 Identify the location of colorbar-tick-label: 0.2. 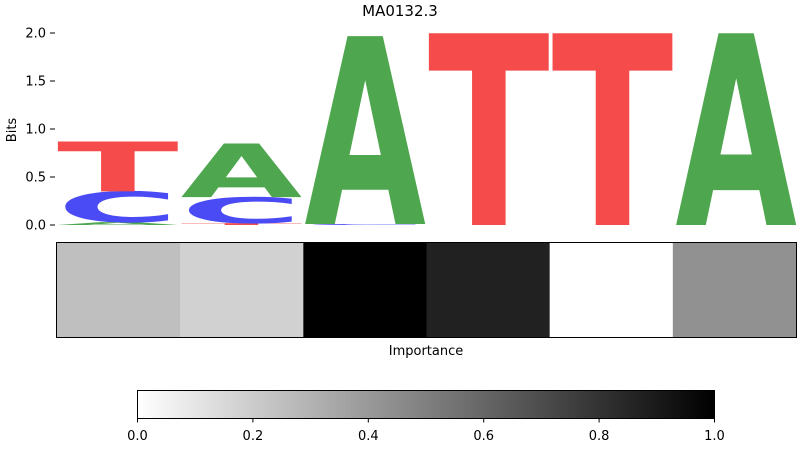
(253, 436).